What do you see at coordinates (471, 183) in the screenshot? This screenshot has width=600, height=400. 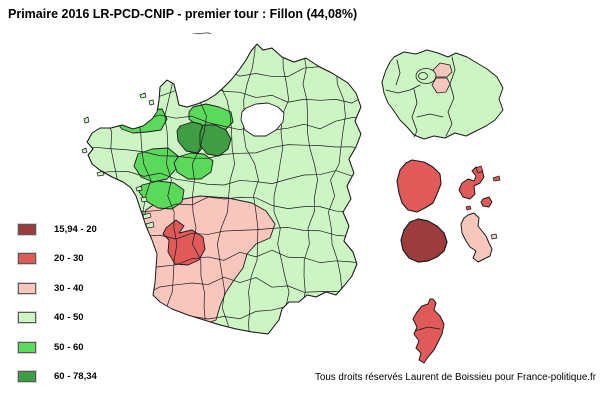 I see `map-region-guadeloupe` at bounding box center [471, 183].